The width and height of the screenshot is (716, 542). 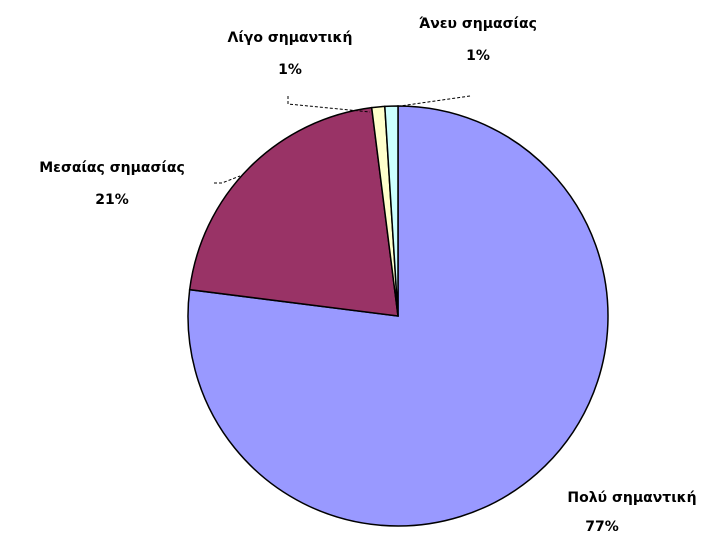 I want to click on slice-label: Άνευ σημασίας, so click(x=478, y=24).